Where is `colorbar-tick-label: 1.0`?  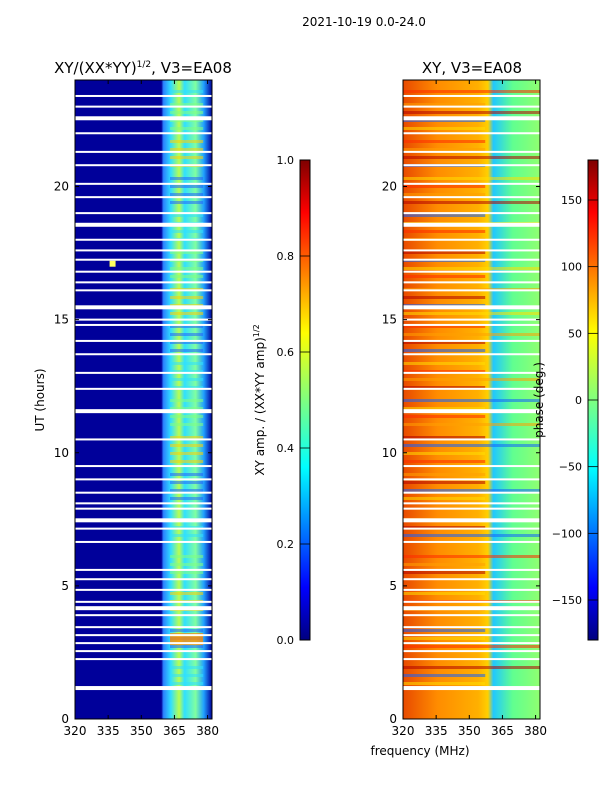 colorbar-tick-label: 1.0 is located at coordinates (286, 160).